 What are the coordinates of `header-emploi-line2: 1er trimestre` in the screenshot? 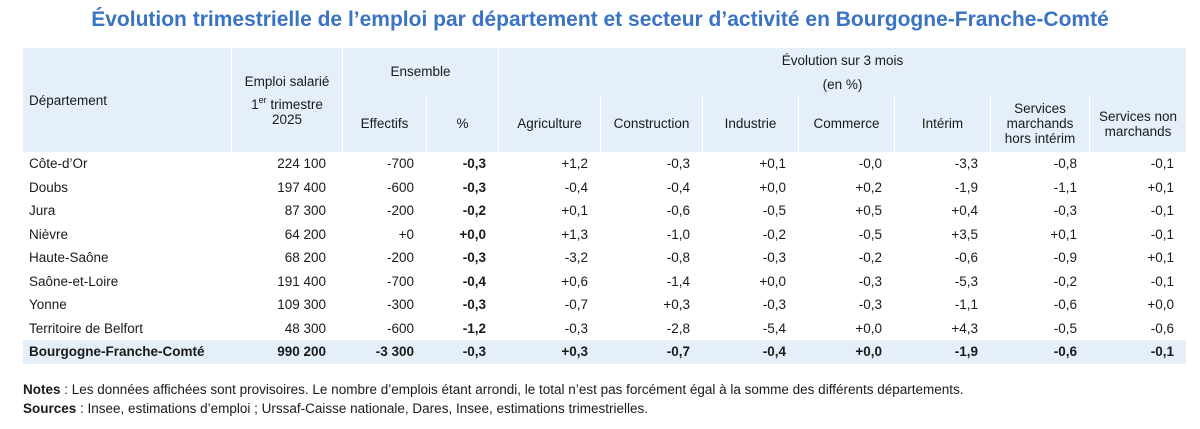 It's located at (287, 103).